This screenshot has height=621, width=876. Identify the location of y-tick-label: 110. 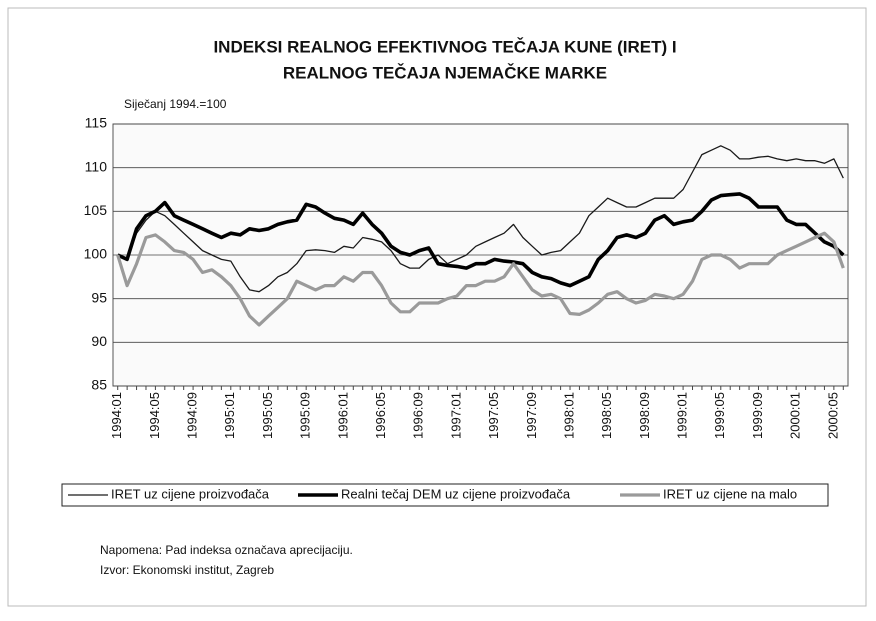
(96, 166).